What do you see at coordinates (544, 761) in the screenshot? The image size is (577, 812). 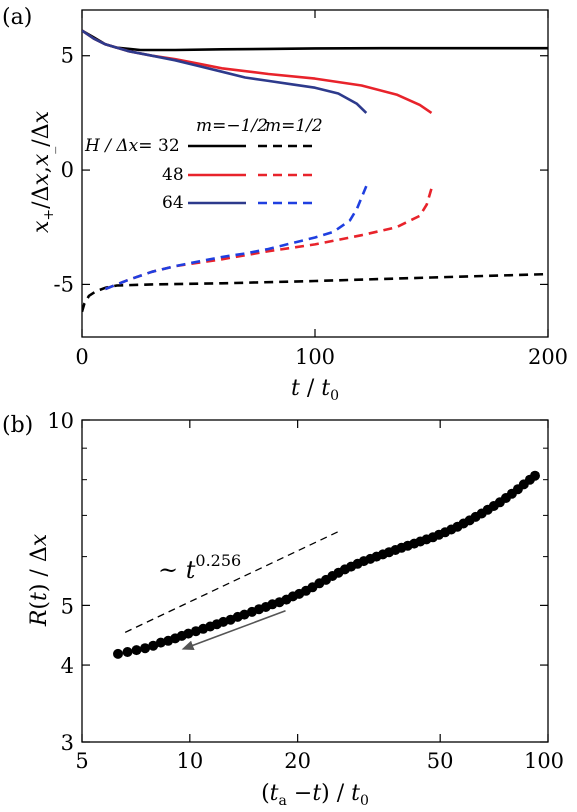 I see `panel-b-xtick-label: 100` at bounding box center [544, 761].